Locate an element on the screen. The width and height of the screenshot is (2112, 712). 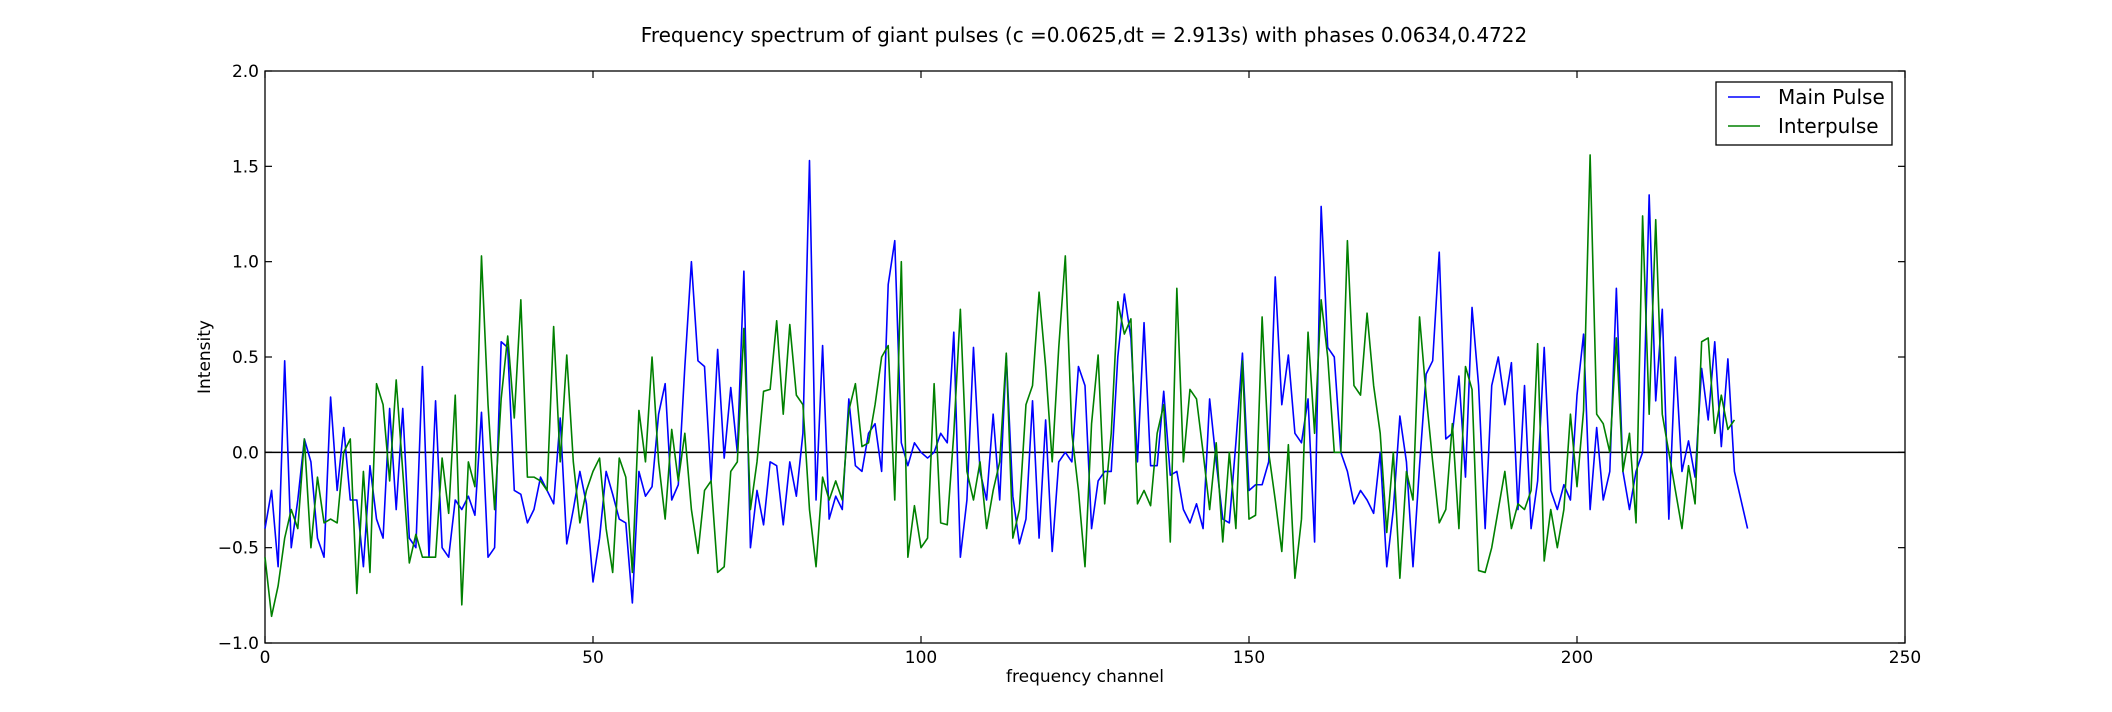
y-tick-label: −0.5 is located at coordinates (238, 549).